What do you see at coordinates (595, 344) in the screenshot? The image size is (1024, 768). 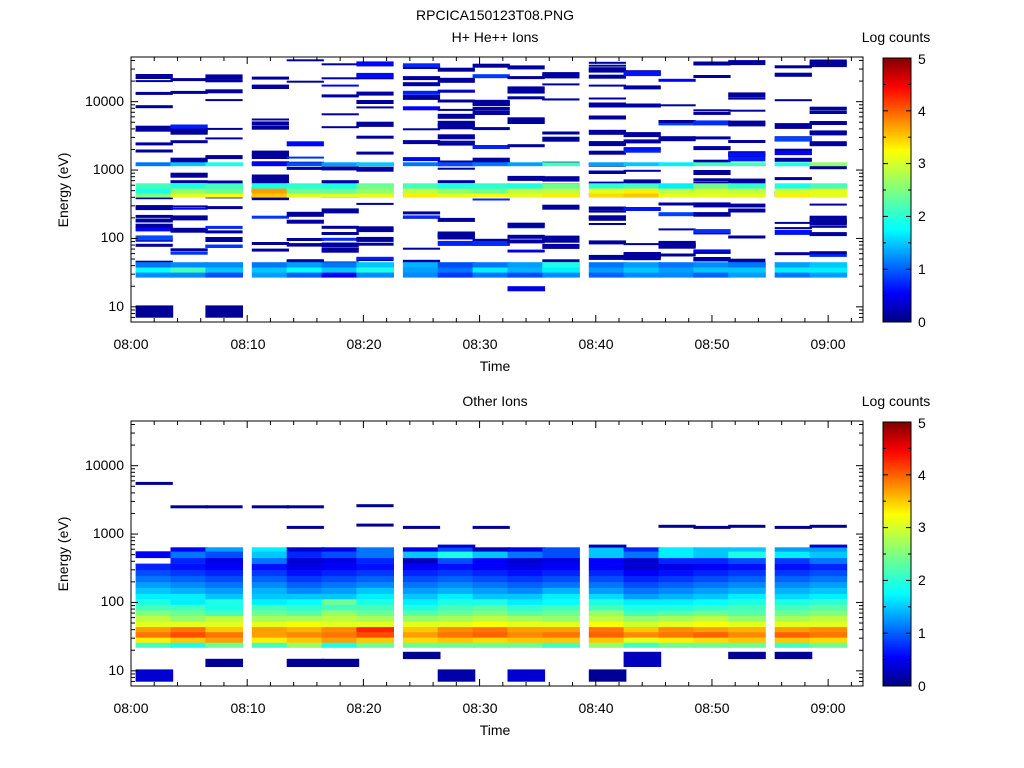 I see `x-tick-label: 08:40` at bounding box center [595, 344].